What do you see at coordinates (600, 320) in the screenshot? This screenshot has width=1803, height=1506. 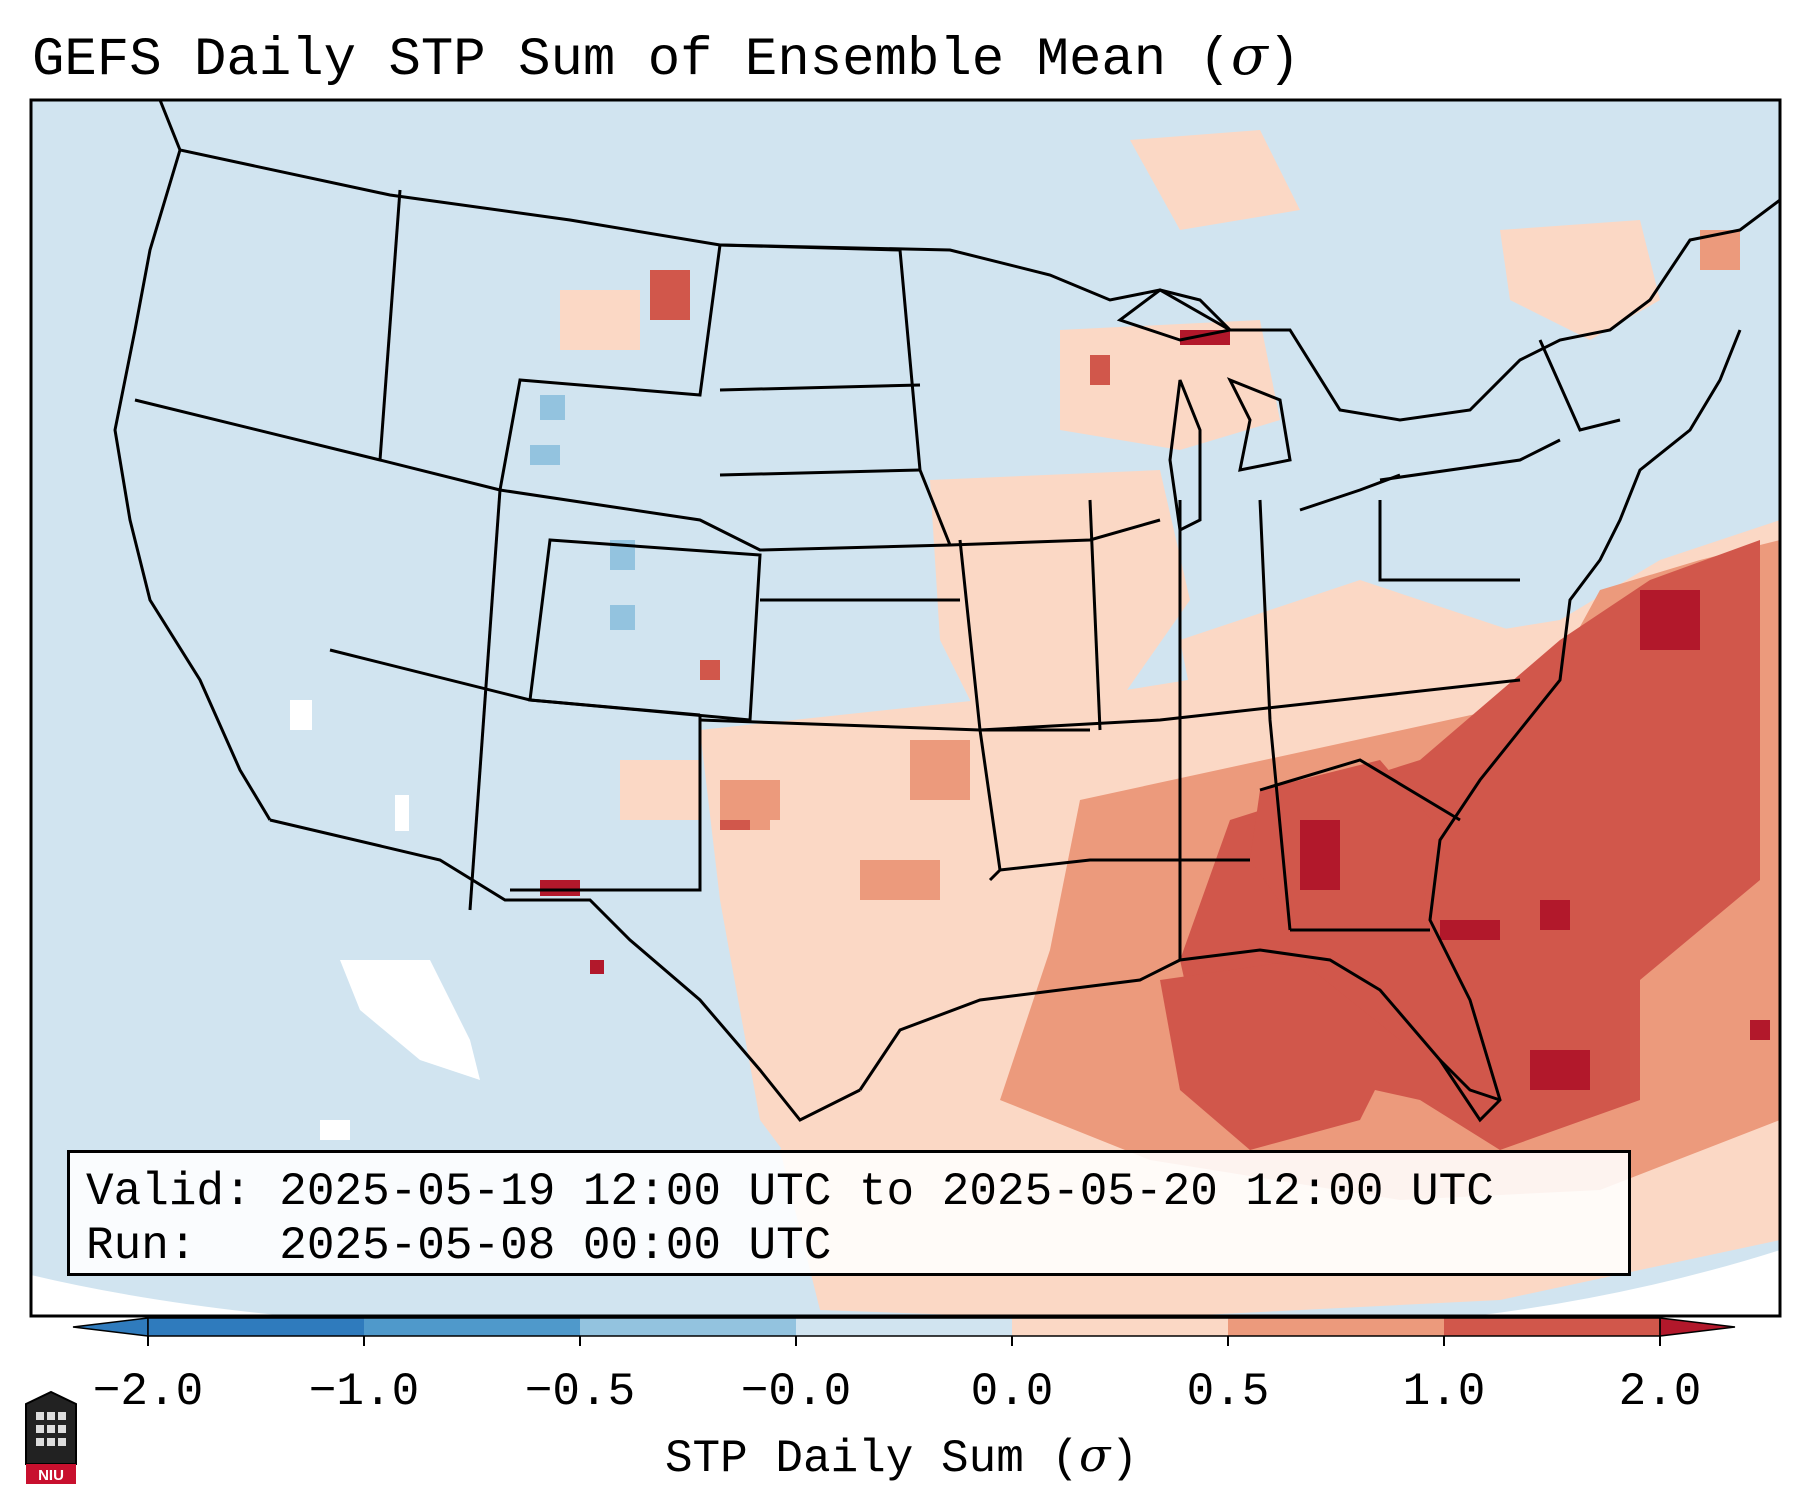 I see `field-mt-light` at bounding box center [600, 320].